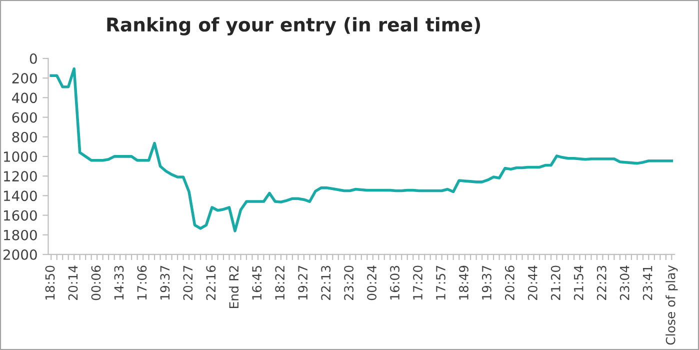 Image resolution: width=699 pixels, height=350 pixels. I want to click on y-tick-label: 800, so click(24, 137).